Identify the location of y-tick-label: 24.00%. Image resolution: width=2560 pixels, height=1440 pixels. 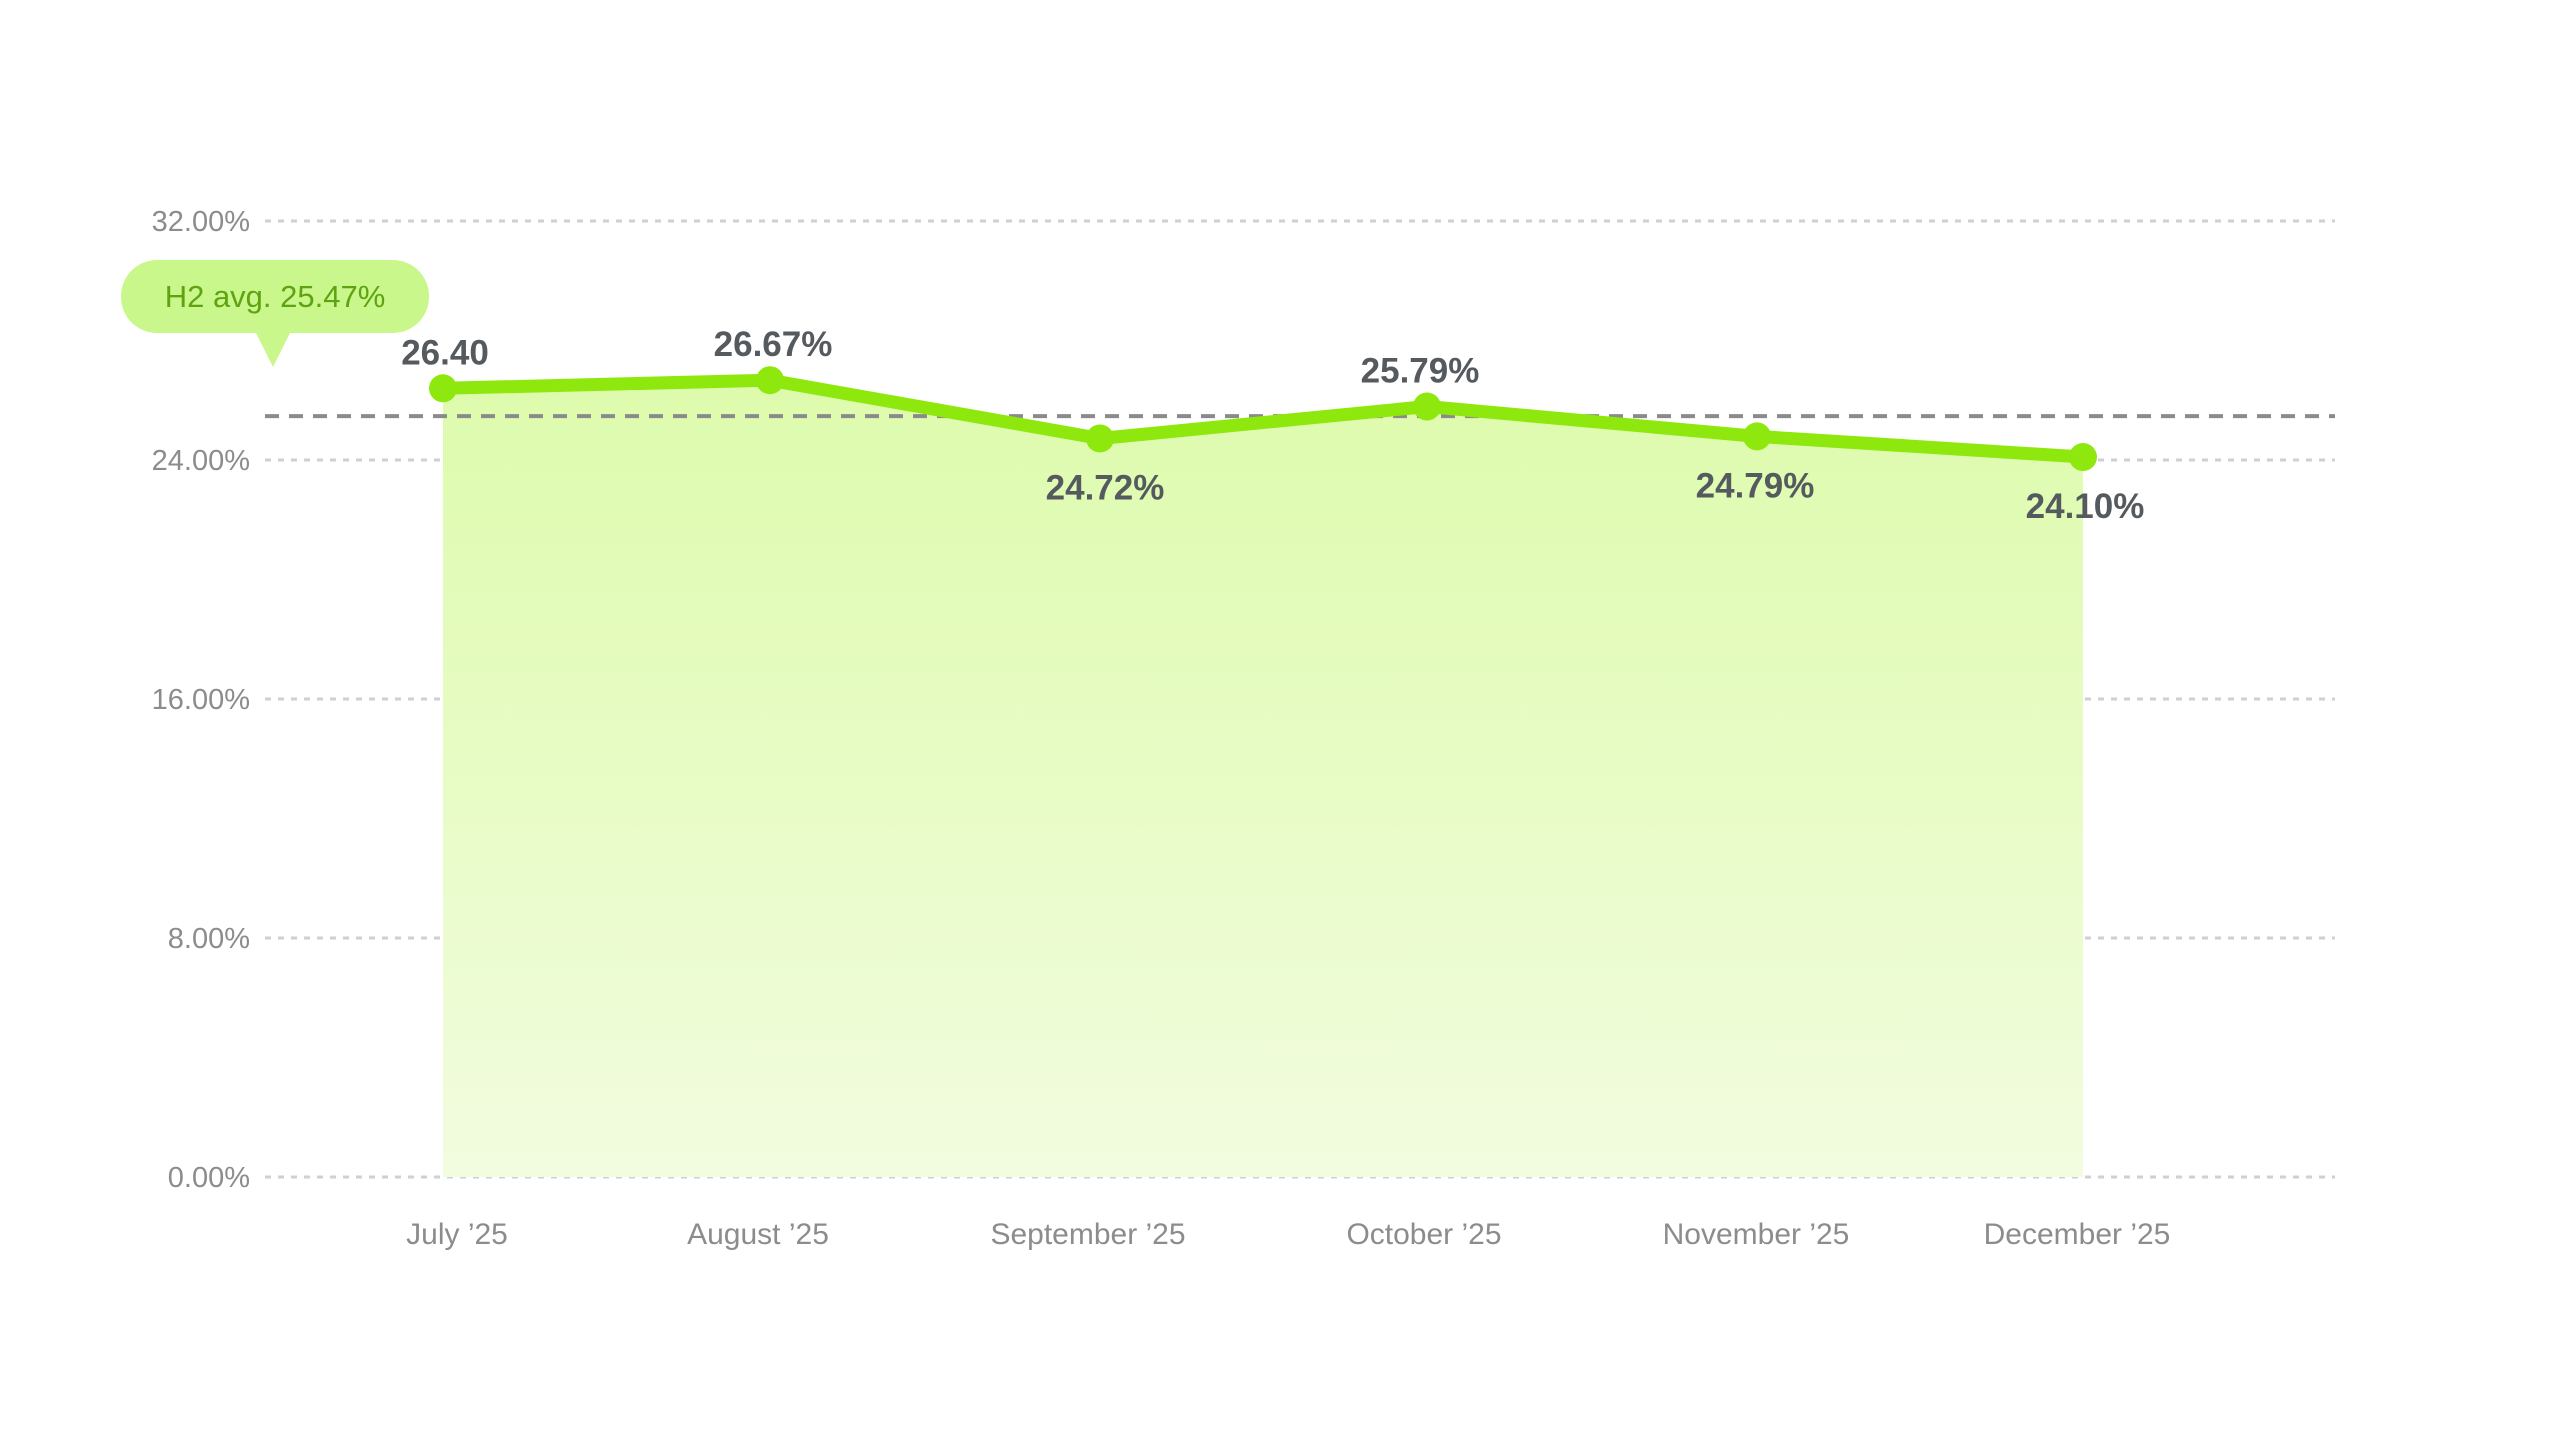
(201, 461).